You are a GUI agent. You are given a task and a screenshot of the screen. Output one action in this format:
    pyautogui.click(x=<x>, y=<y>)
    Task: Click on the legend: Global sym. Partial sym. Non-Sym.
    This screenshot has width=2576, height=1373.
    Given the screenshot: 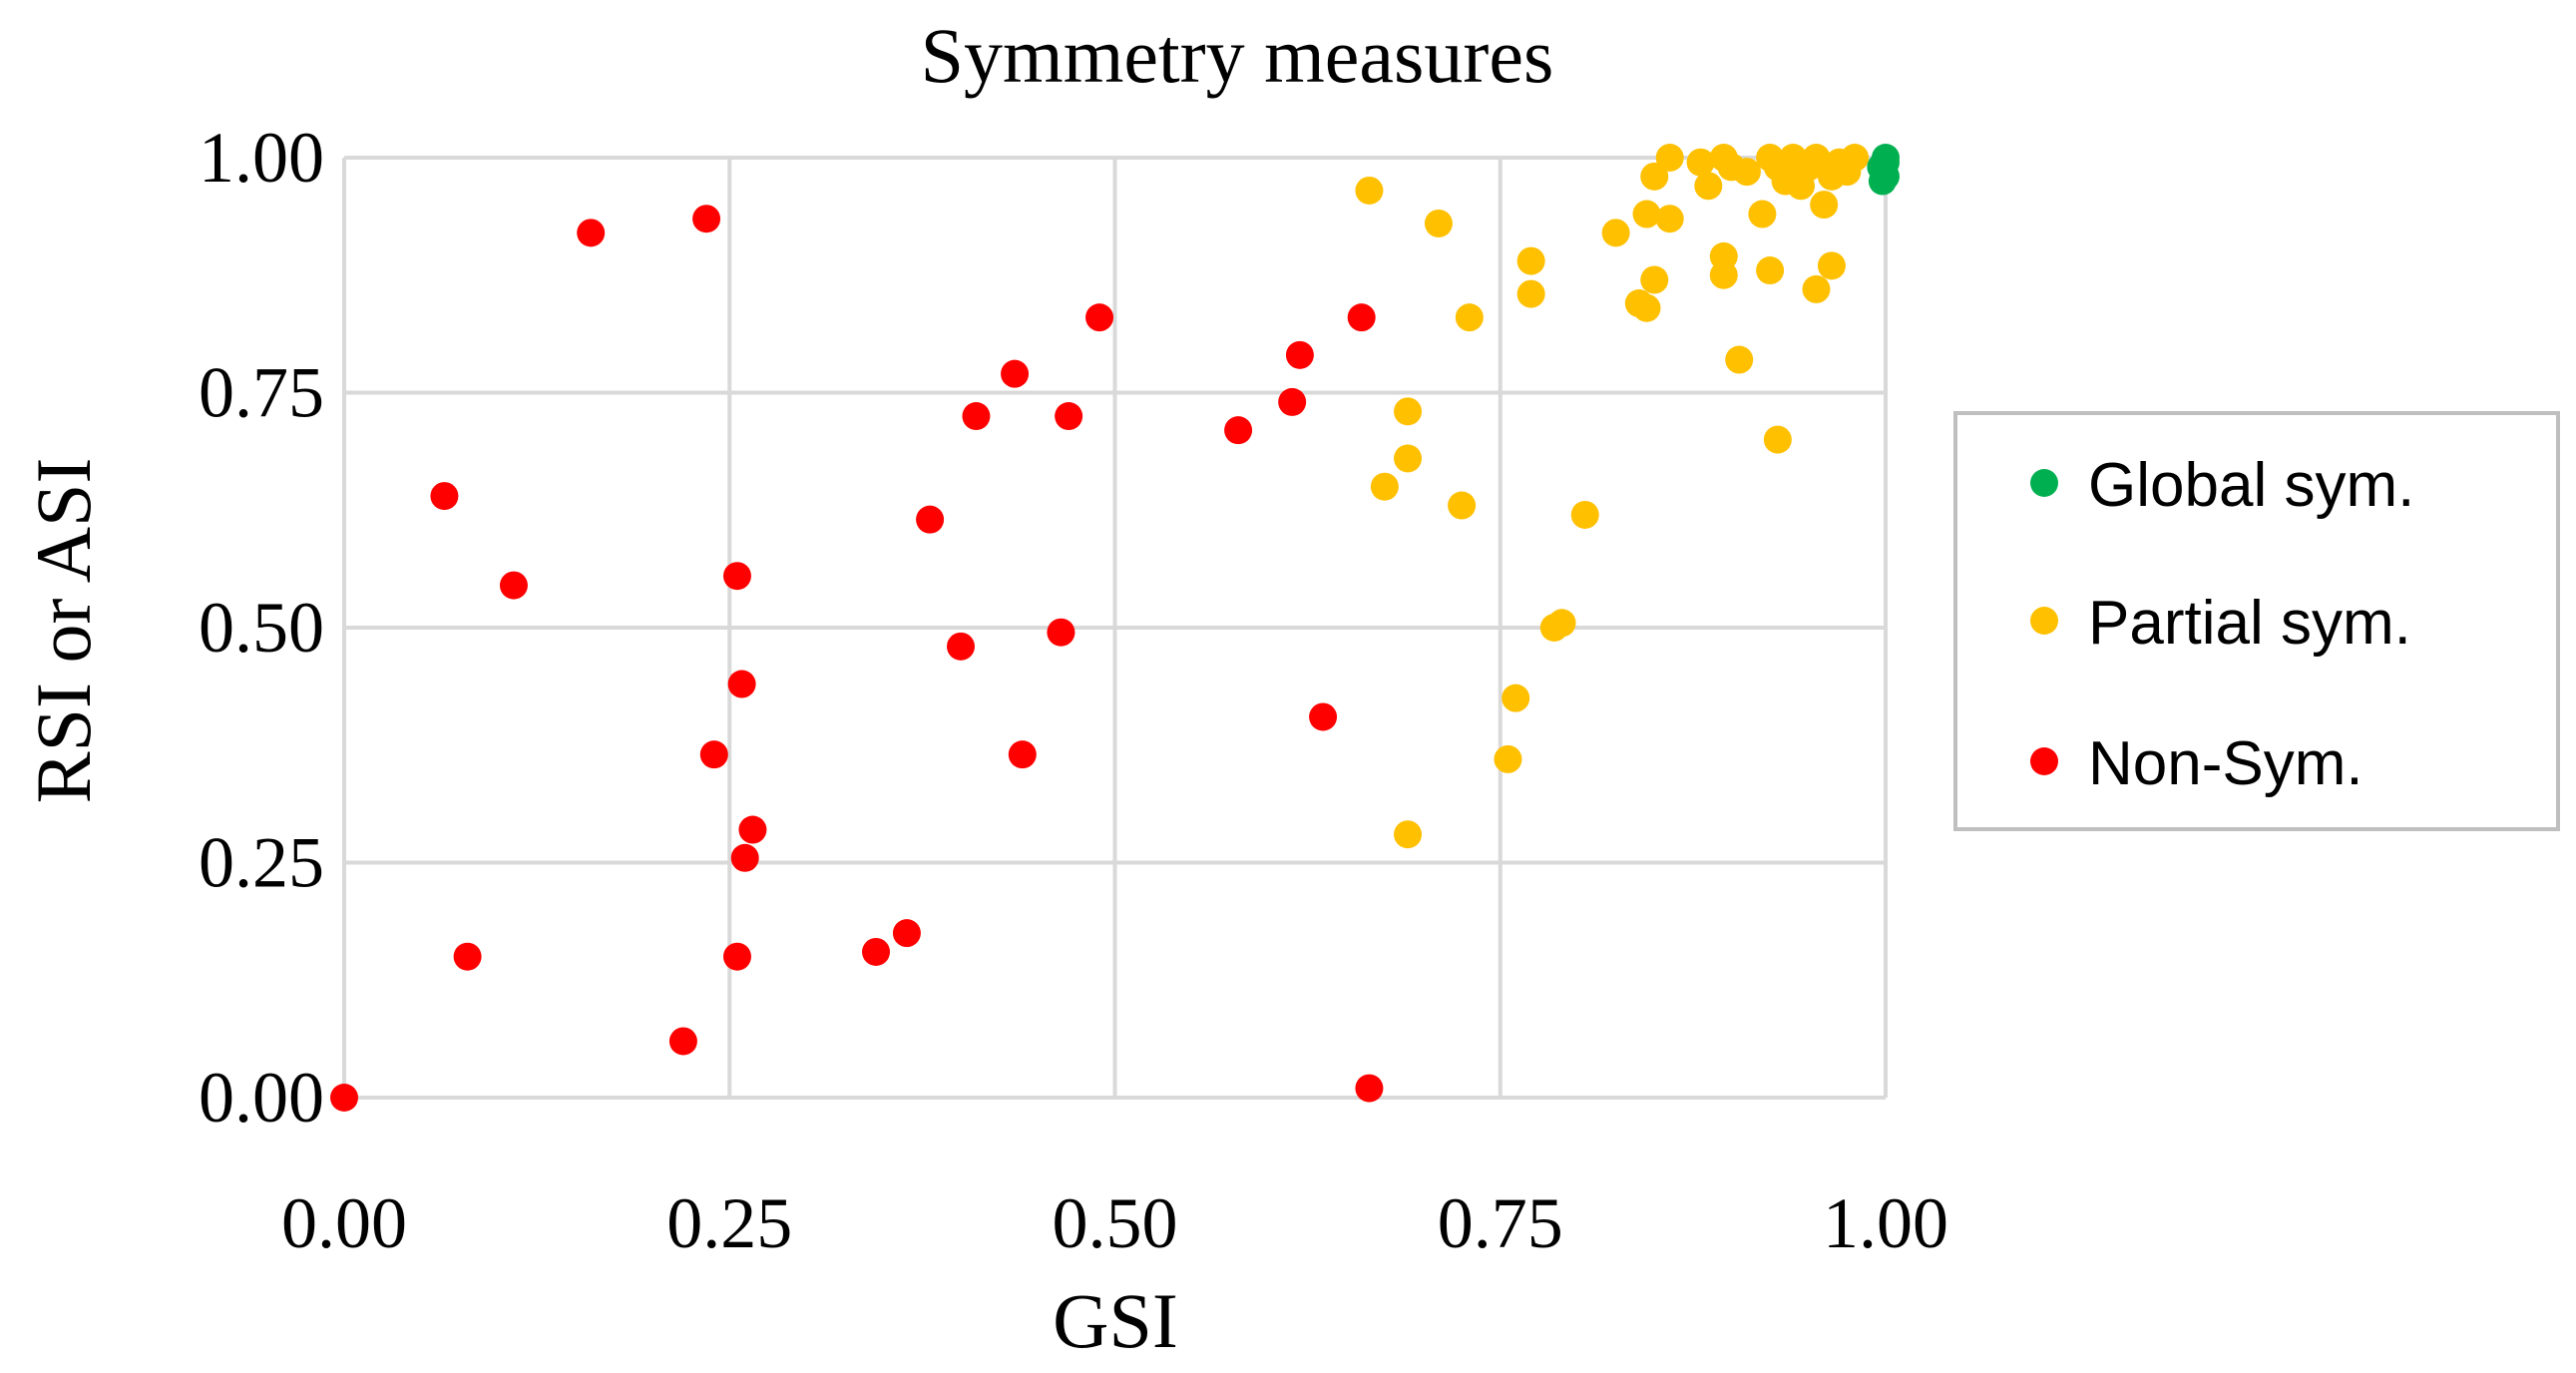 What is the action you would take?
    pyautogui.click(x=2256, y=621)
    